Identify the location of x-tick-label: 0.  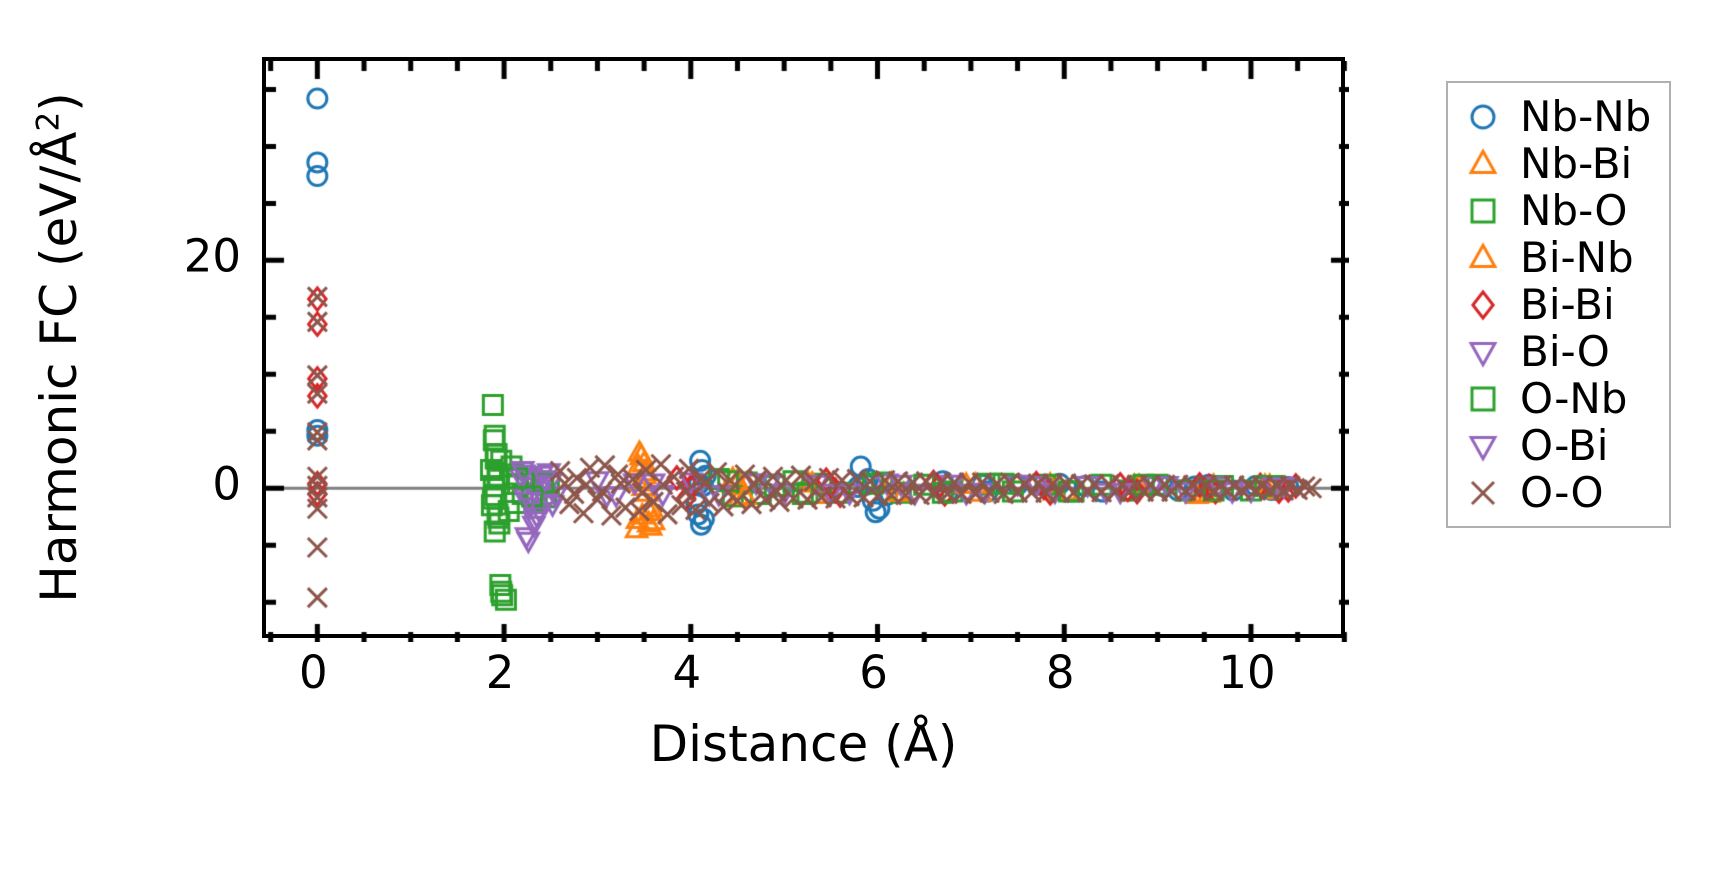
(313, 672).